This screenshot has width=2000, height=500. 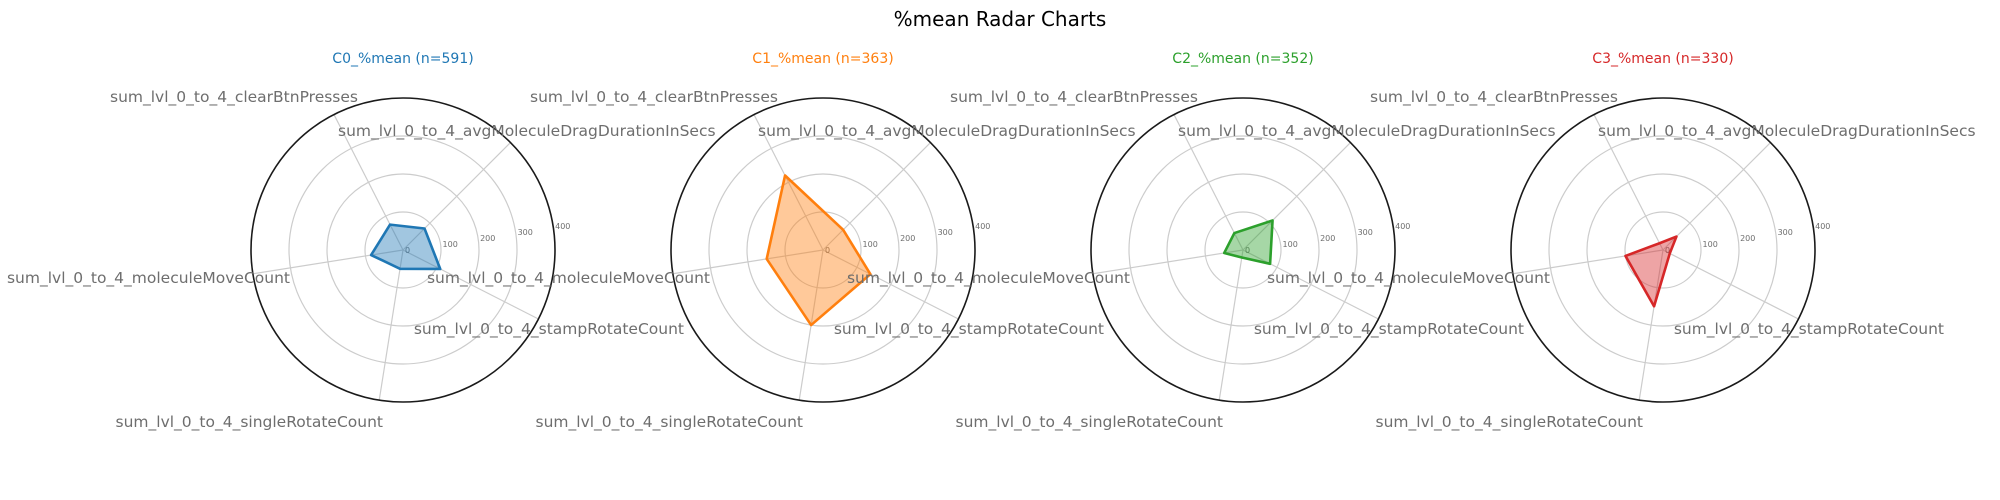 I want to click on radar-title: C1_%mean (n=363), so click(x=822, y=59).